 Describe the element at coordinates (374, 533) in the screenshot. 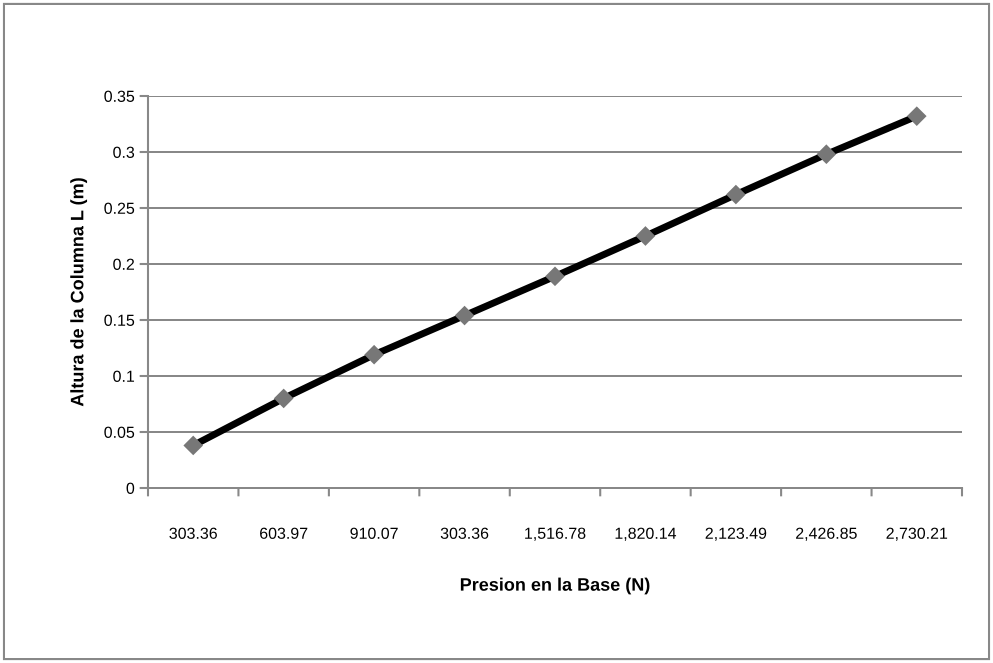

I see `x-tick-label: 910.07` at that location.